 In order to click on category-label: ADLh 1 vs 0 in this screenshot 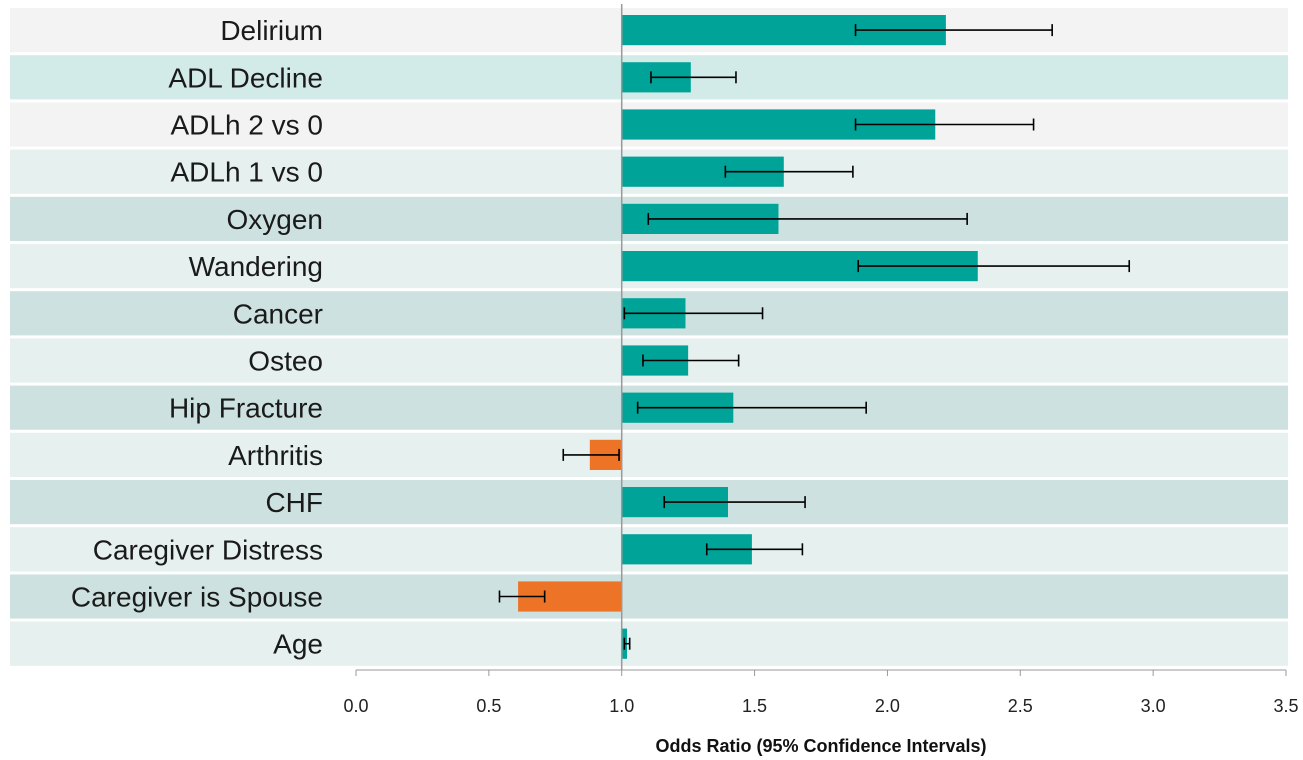, I will do `click(246, 172)`.